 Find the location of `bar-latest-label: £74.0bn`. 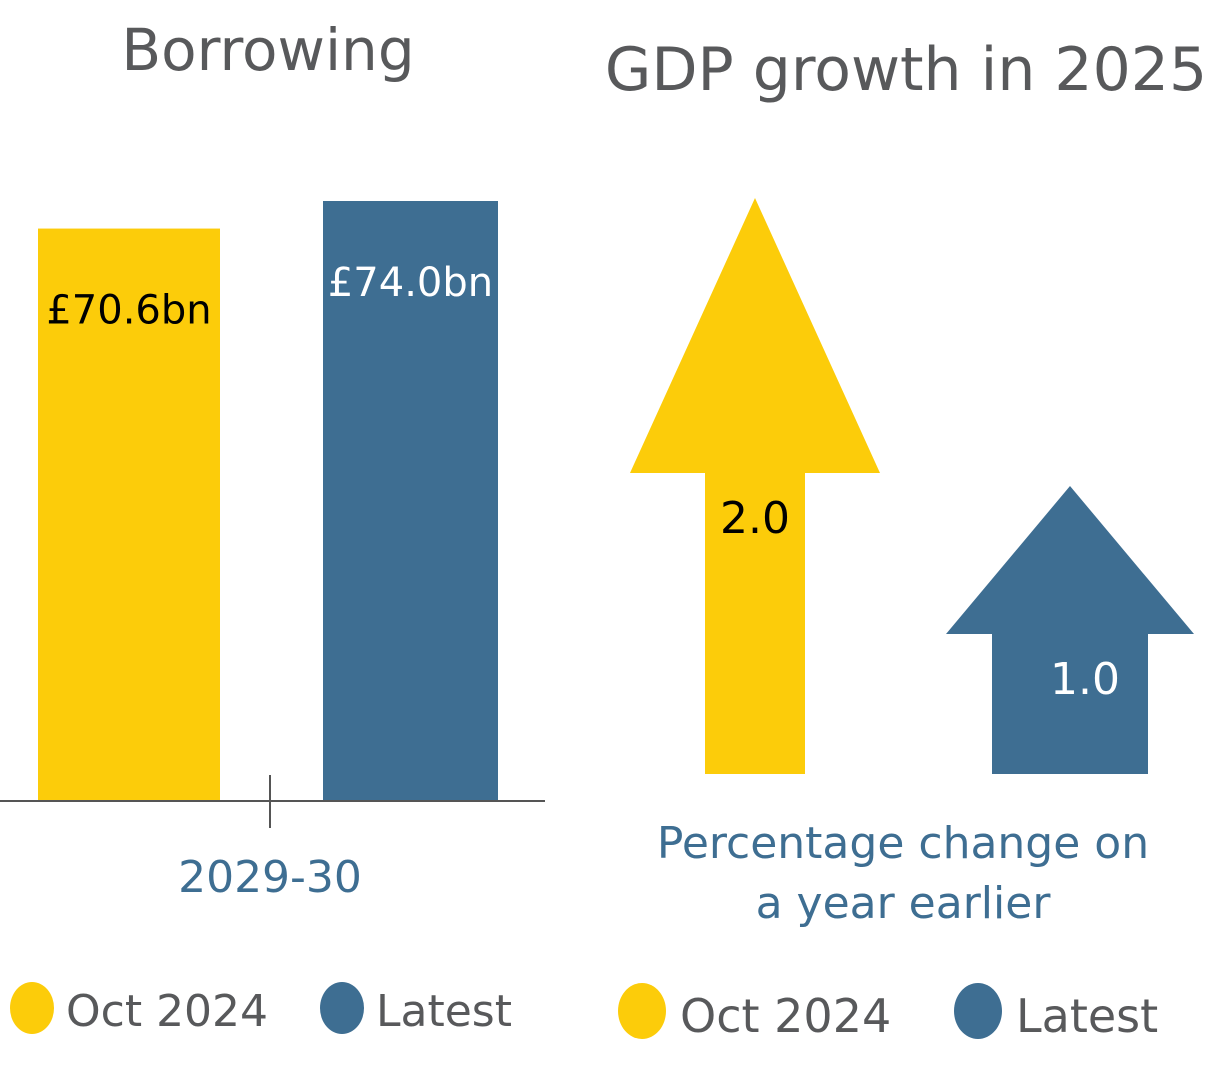

bar-latest-label: £74.0bn is located at coordinates (410, 283).